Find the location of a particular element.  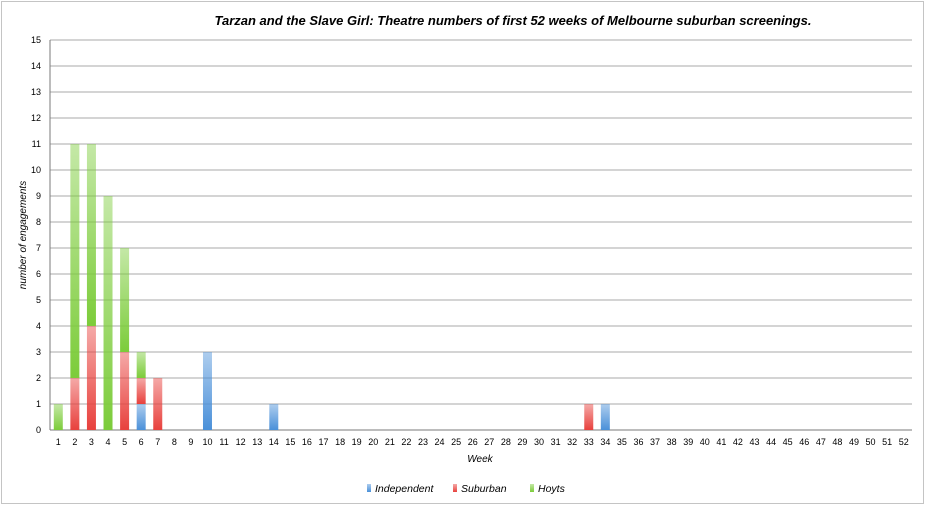

x-tick-label: 25 is located at coordinates (456, 442).